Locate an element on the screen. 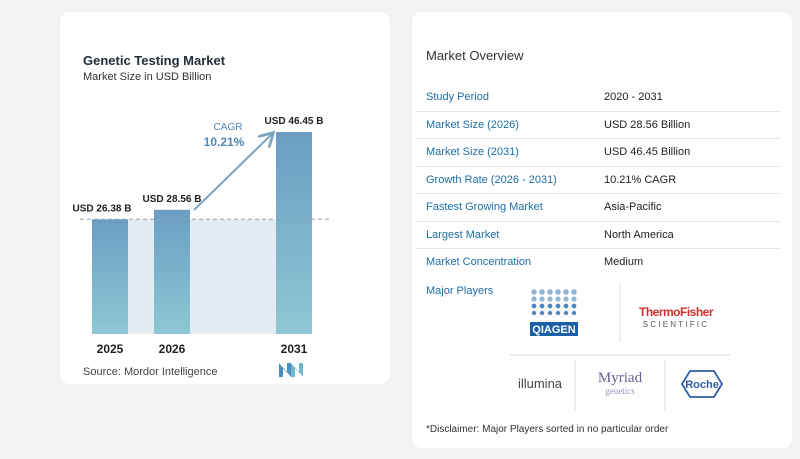 This screenshot has width=800, height=459. data-label: USD 28.56 B is located at coordinates (172, 199).